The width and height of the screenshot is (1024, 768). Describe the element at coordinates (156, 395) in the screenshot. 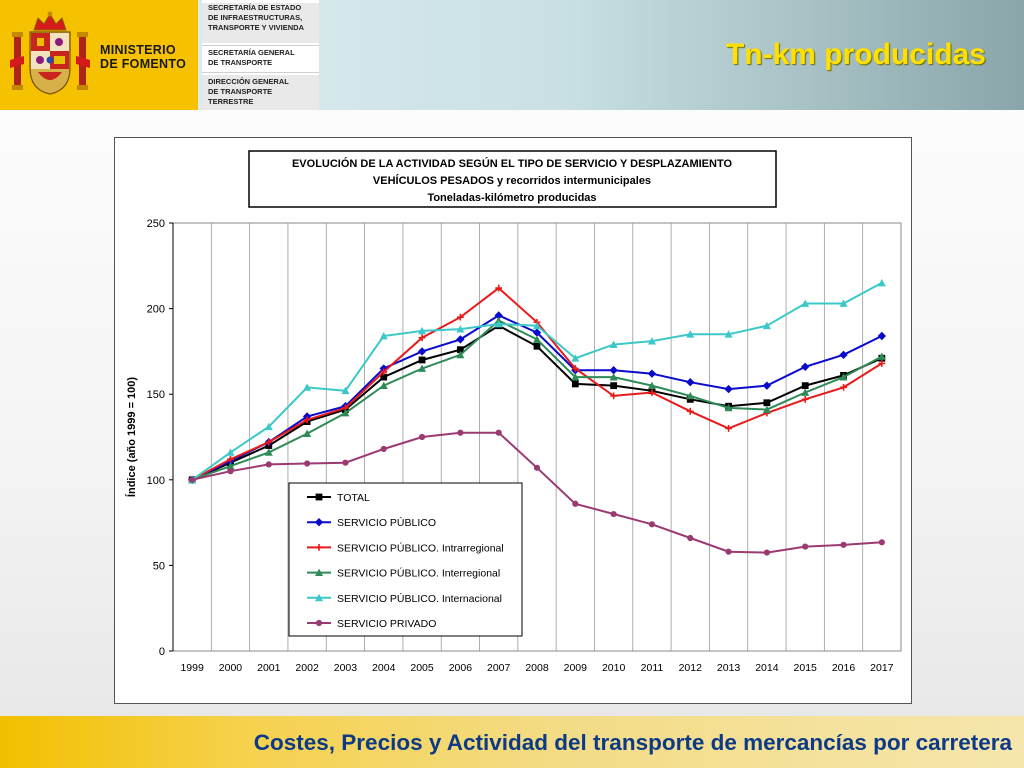

I see `y-tick-label: 150` at that location.